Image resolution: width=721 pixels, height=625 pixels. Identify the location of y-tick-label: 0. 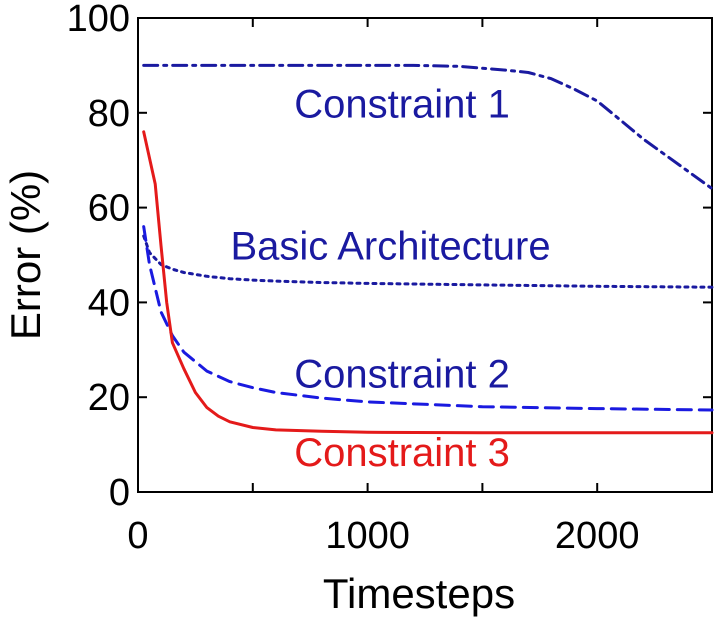
(119, 493).